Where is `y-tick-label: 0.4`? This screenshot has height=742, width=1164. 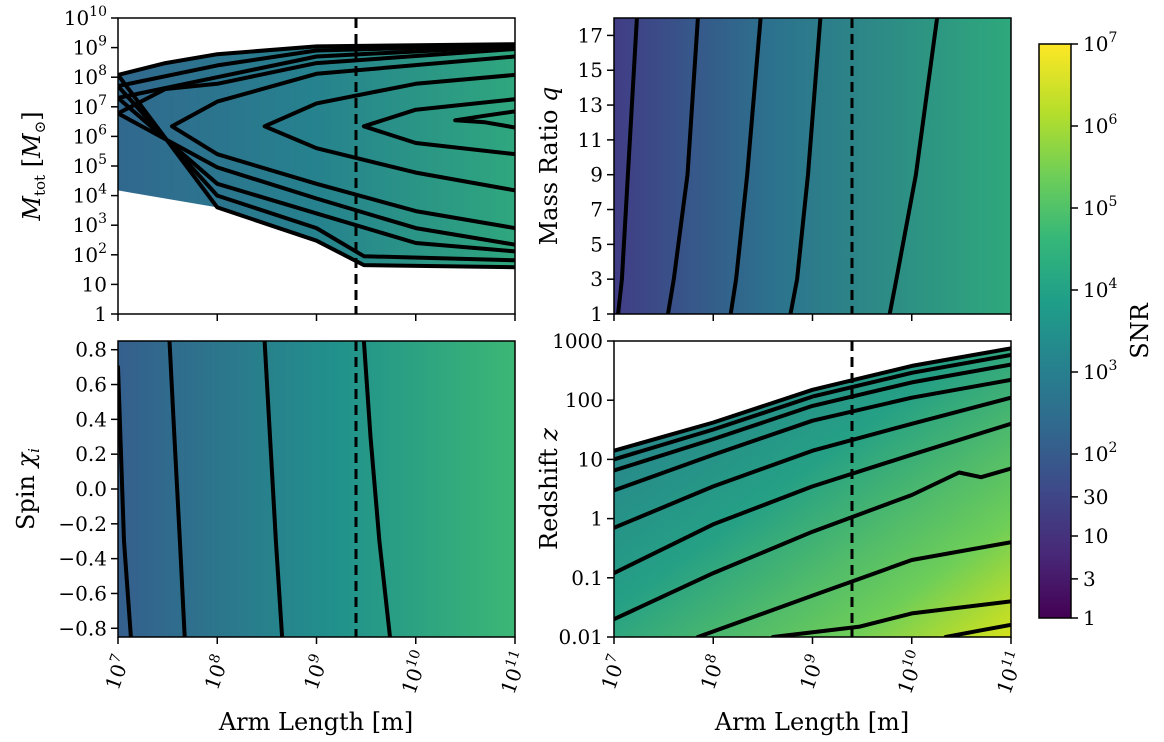
y-tick-label: 0.4 is located at coordinates (91, 419).